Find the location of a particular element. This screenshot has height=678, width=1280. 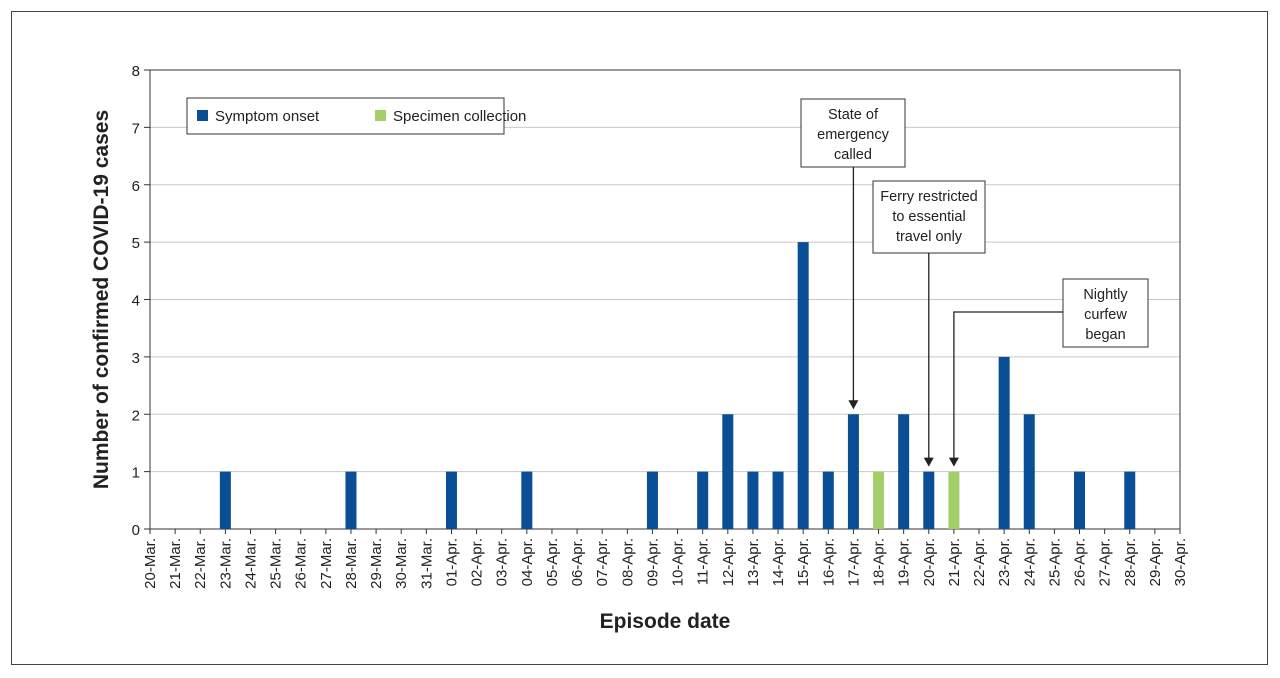

x-tick-label: 31-Mar. is located at coordinates (426, 563).